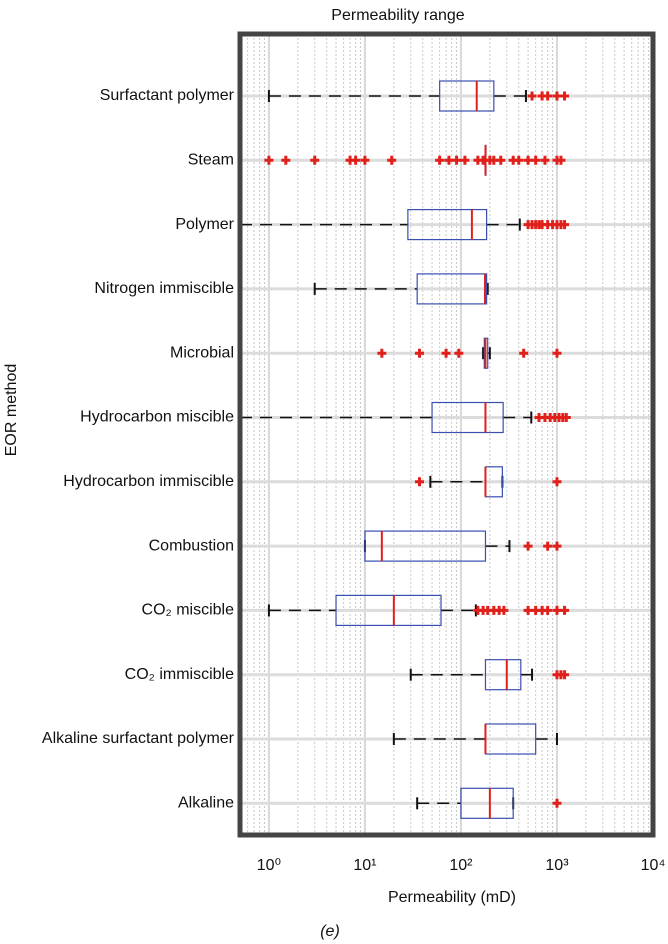  What do you see at coordinates (330, 931) in the screenshot?
I see `caption: (e)` at bounding box center [330, 931].